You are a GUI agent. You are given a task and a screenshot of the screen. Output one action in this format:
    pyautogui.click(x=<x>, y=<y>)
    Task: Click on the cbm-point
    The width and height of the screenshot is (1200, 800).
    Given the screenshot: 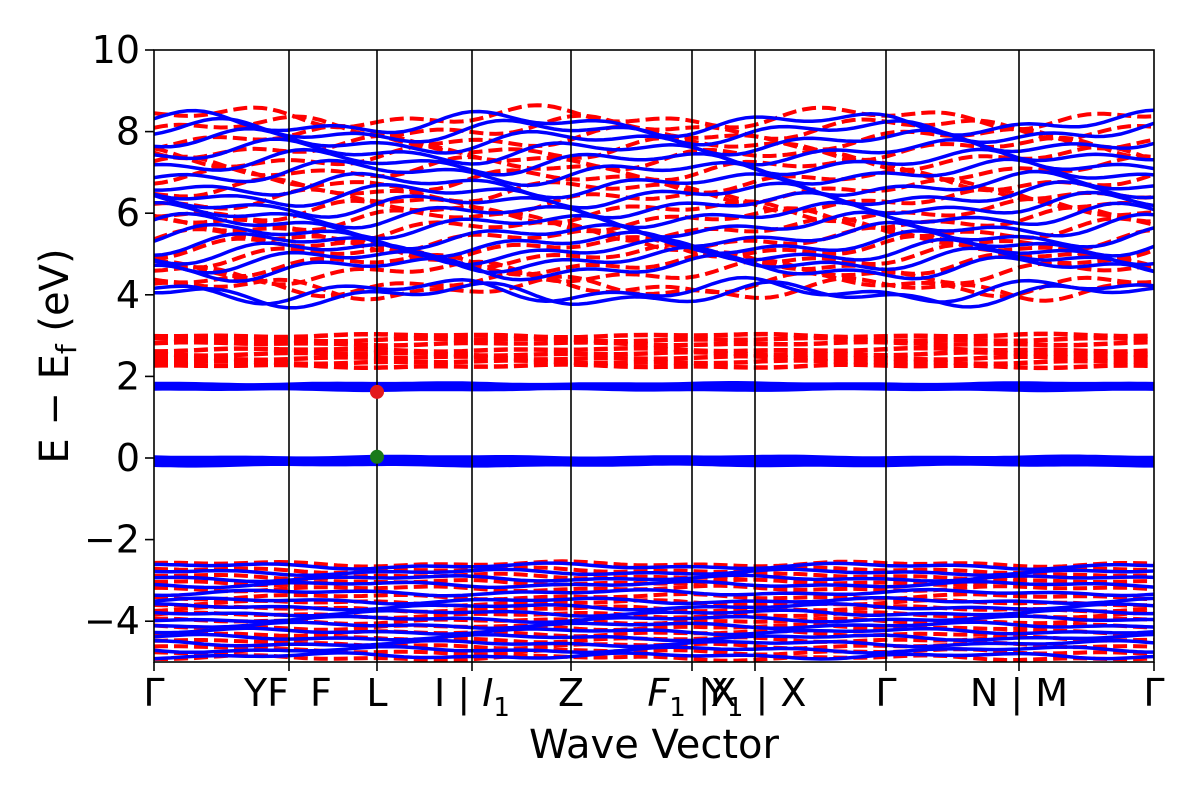 What is the action you would take?
    pyautogui.click(x=377, y=391)
    